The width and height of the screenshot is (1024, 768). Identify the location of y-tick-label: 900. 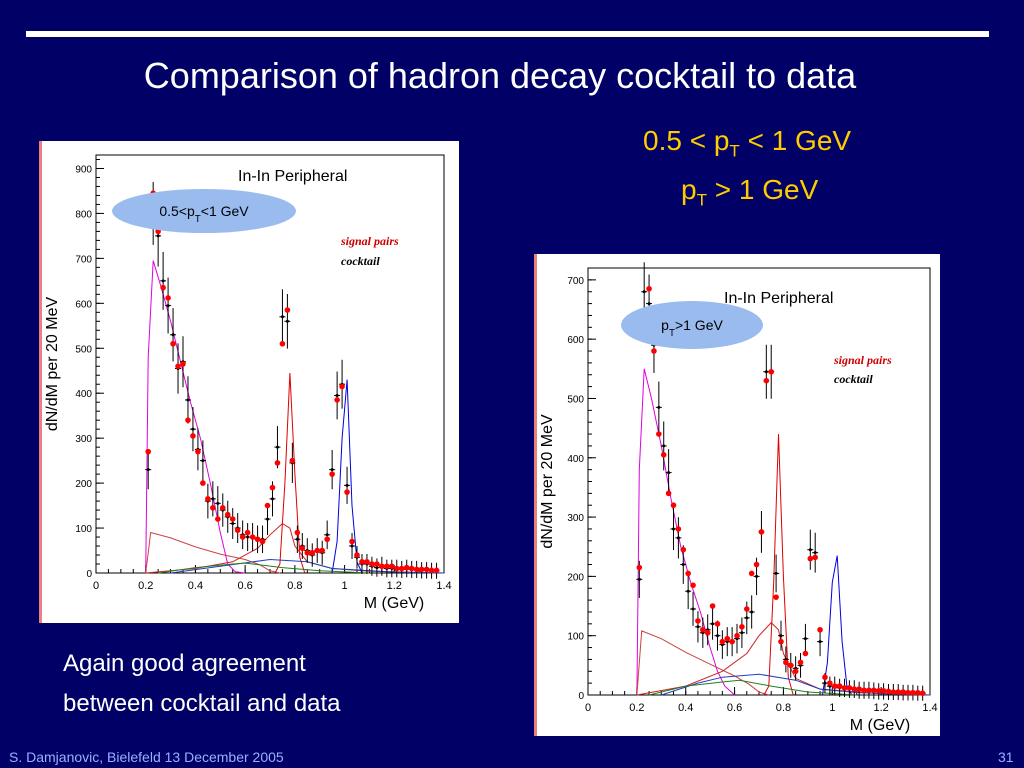
(83, 169).